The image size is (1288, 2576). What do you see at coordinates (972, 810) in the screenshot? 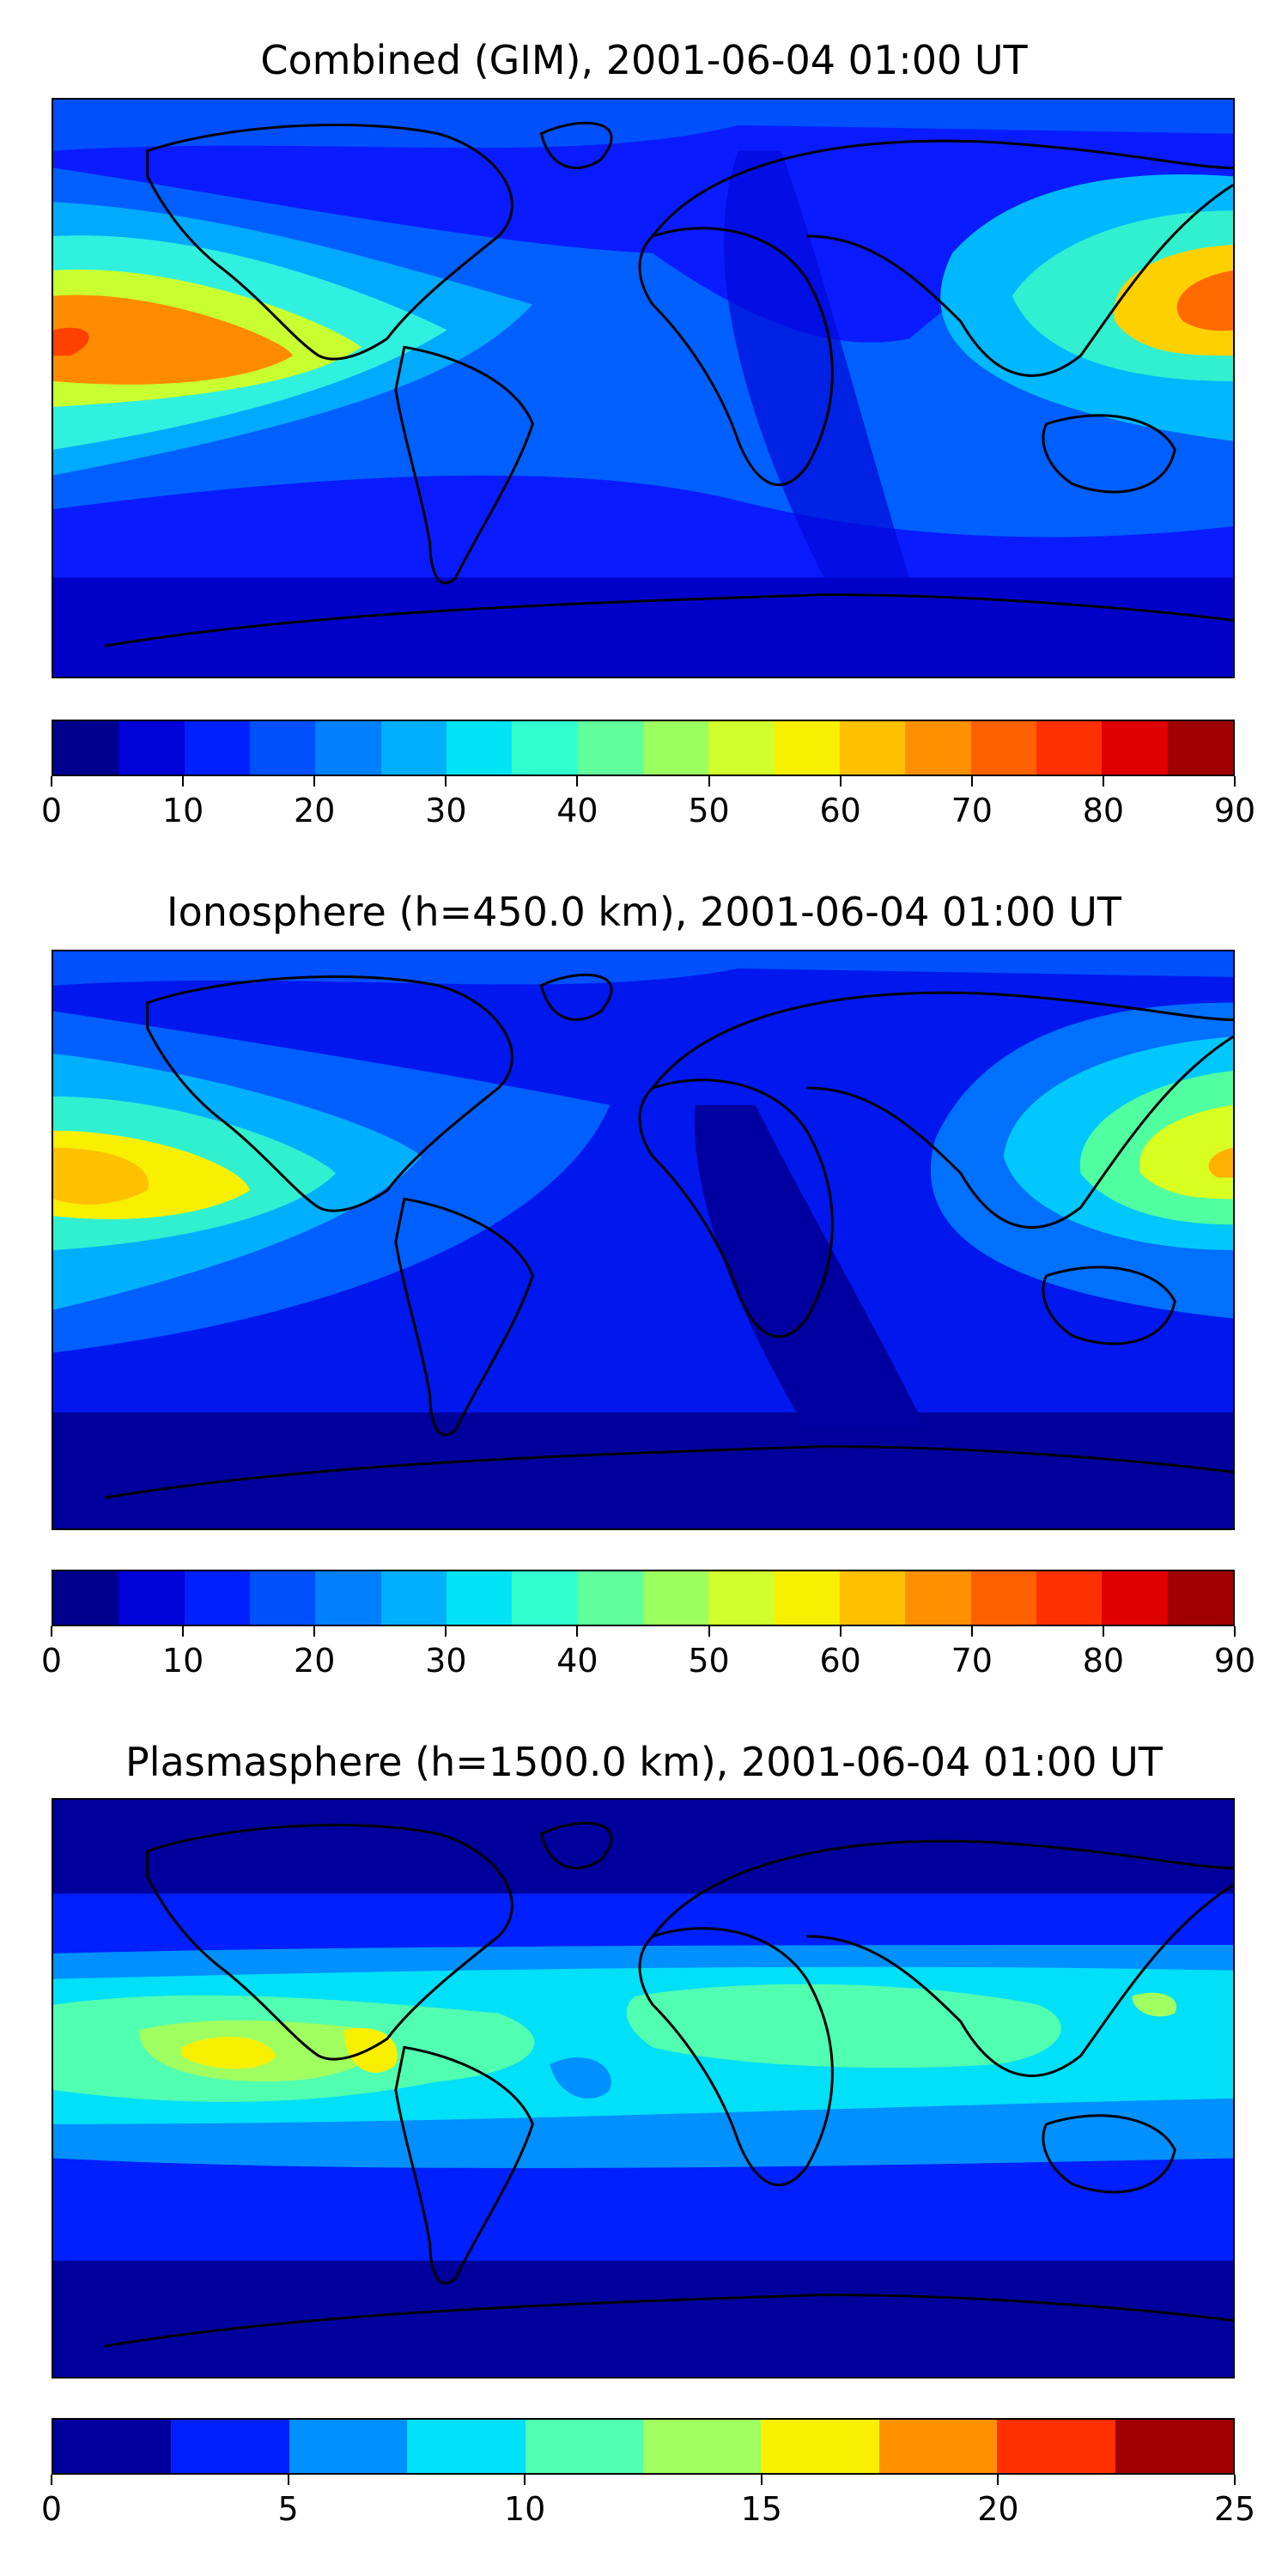
I see `colorbar-tick-label: 70` at bounding box center [972, 810].